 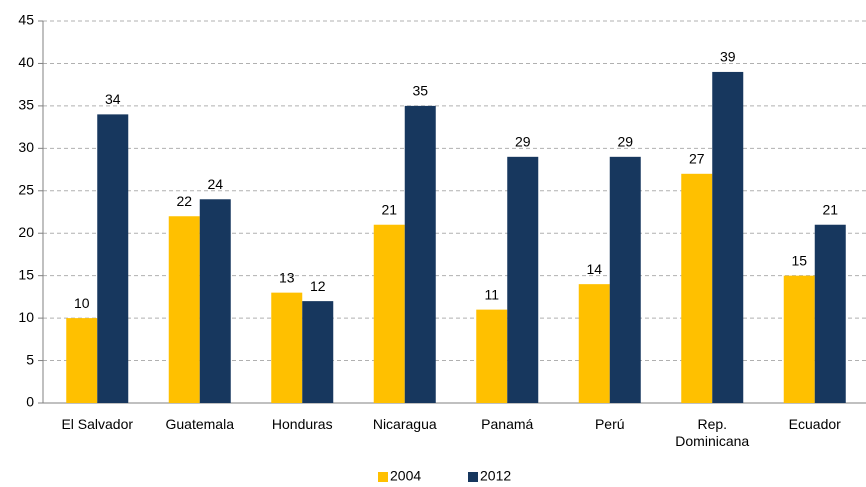 What do you see at coordinates (215, 184) in the screenshot?
I see `data-label: 24` at bounding box center [215, 184].